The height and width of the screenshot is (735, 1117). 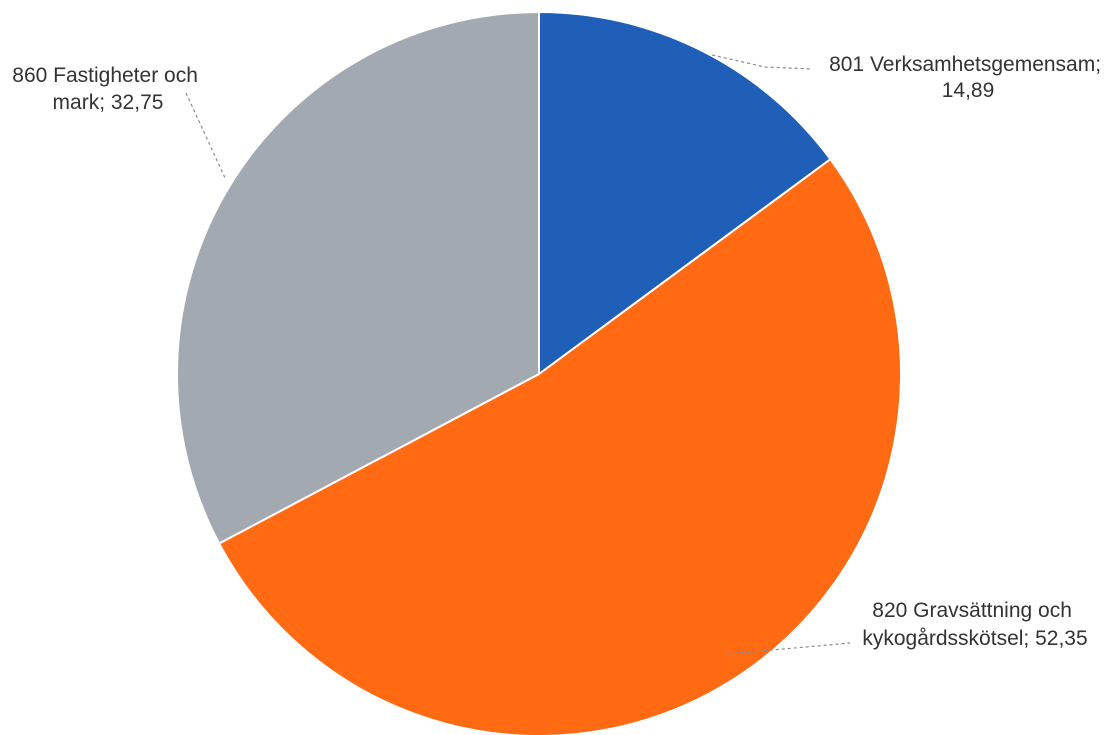 I want to click on data-label-801-line-2: 14,89, so click(x=968, y=90).